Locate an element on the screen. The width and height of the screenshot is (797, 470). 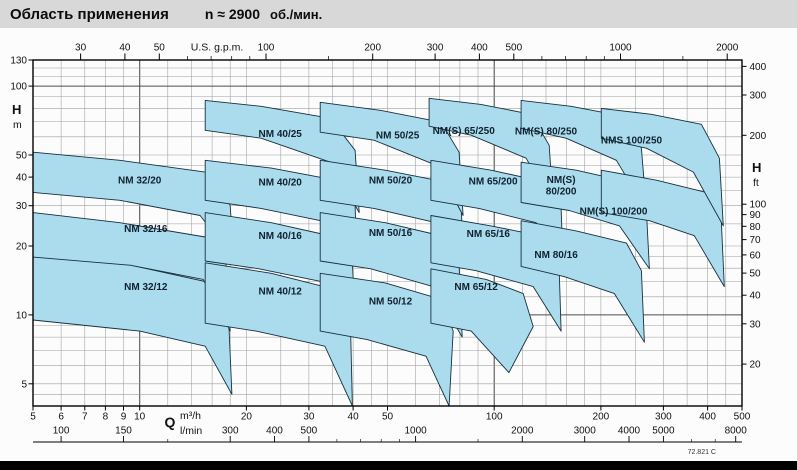
tick-label-m3h: 7 is located at coordinates (85, 417).